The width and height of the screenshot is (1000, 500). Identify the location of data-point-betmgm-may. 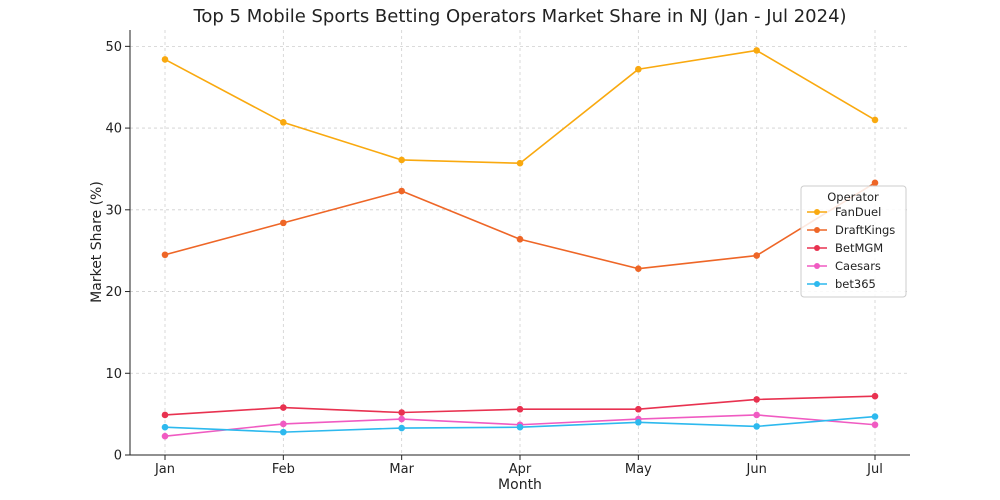
(638, 409).